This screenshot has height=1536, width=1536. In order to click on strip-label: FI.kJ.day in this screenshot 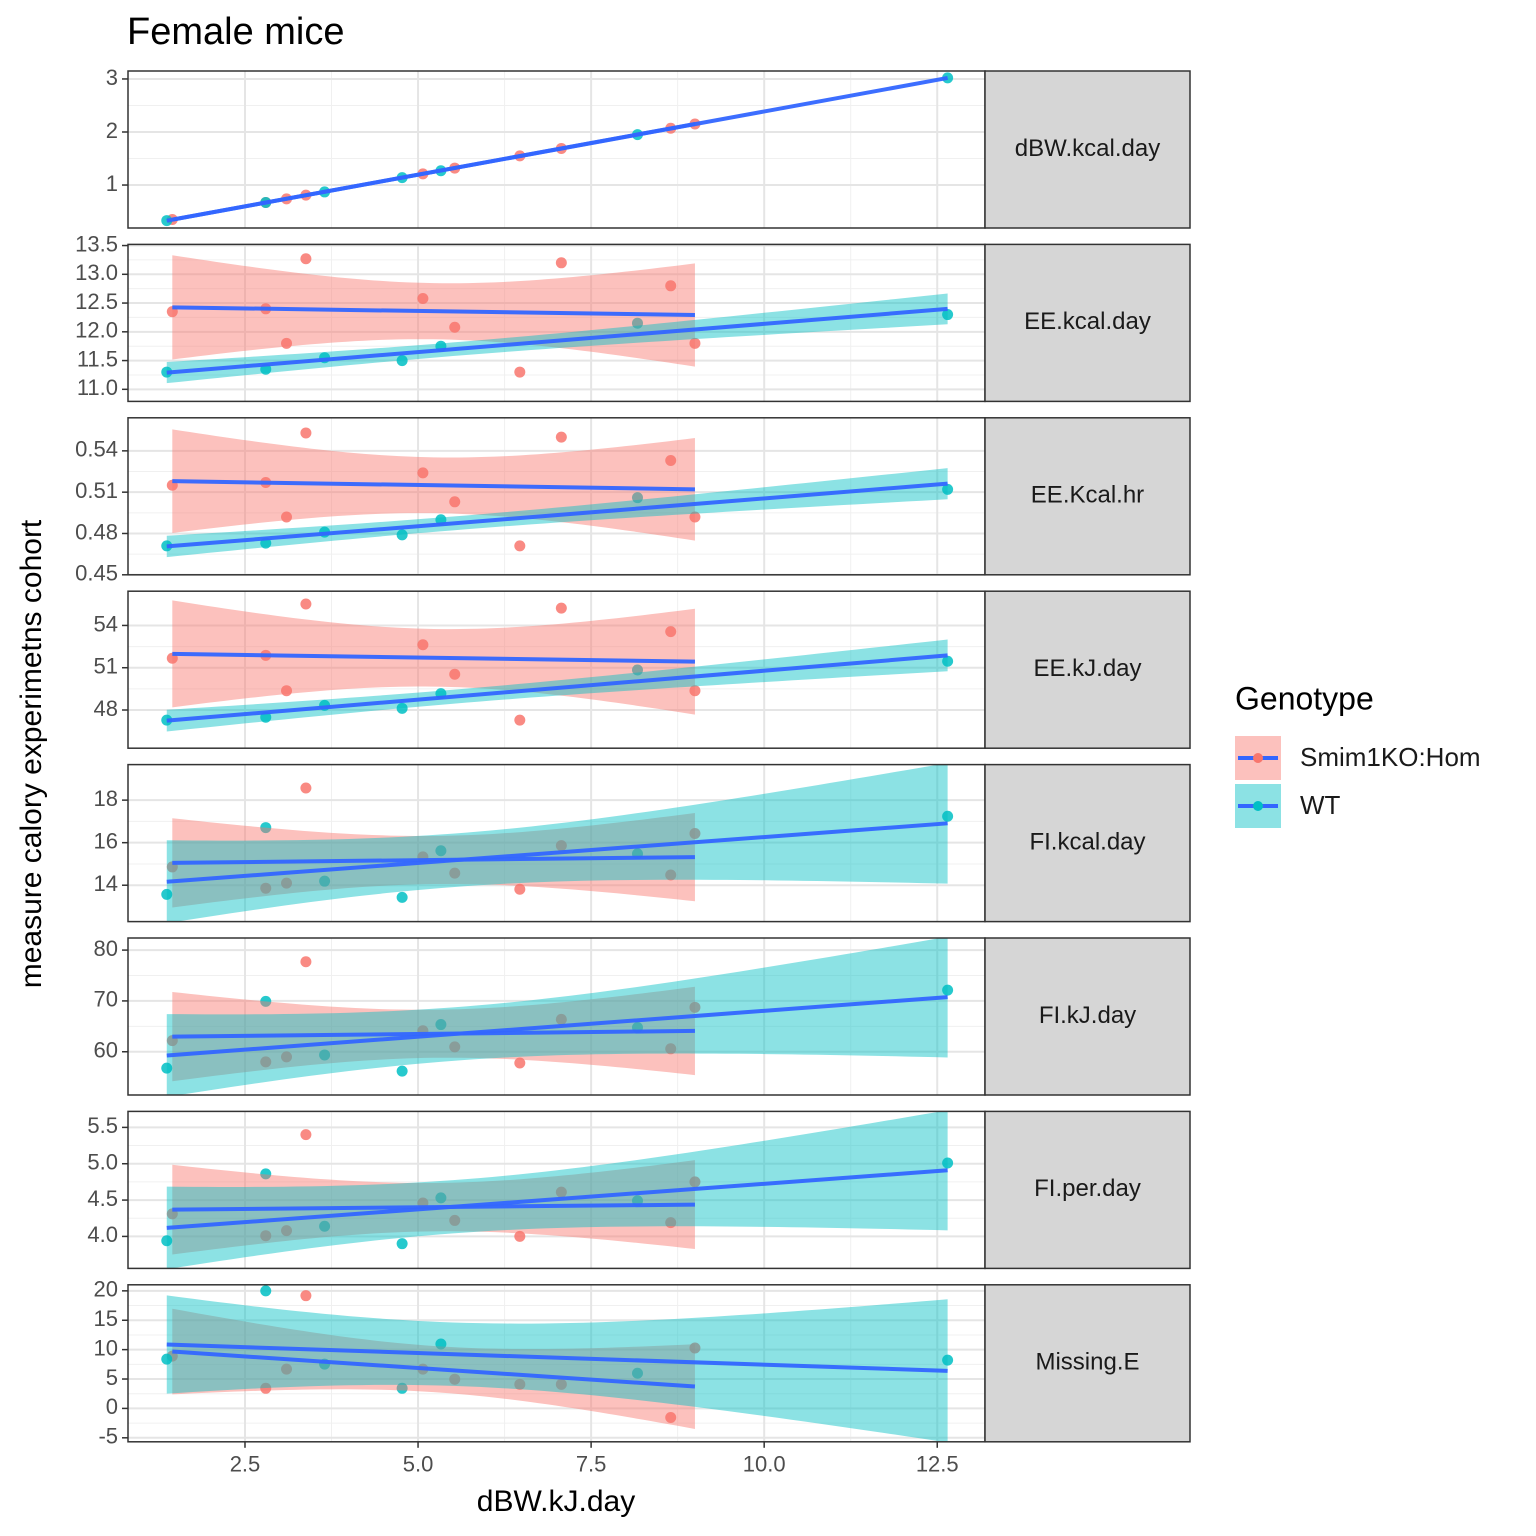, I will do `click(1087, 1015)`.